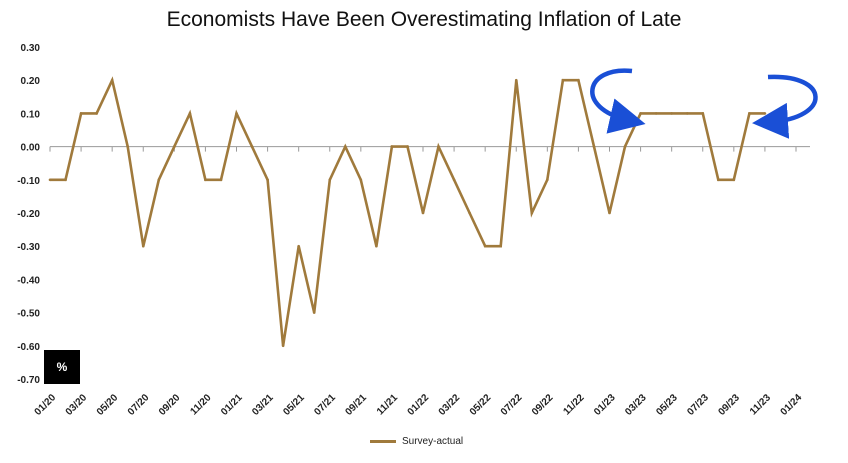  What do you see at coordinates (792, 405) in the screenshot?
I see `x-tick-label: 01/24` at bounding box center [792, 405].